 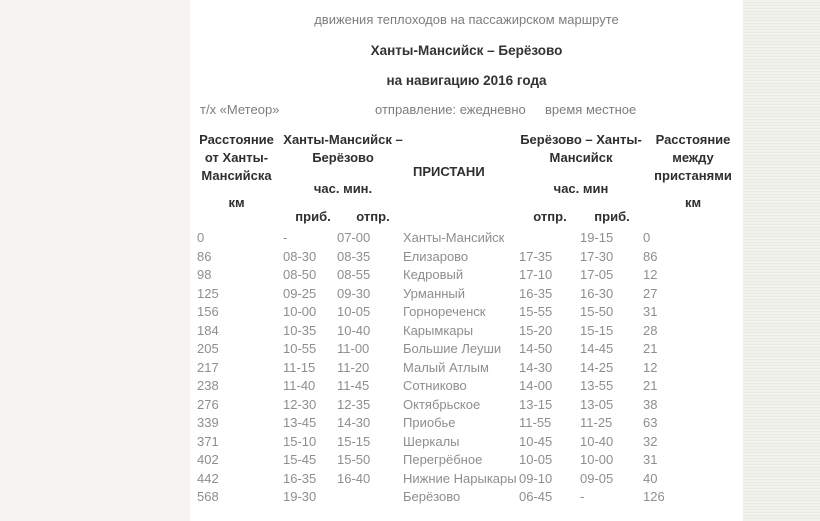 I want to click on return-departure-time: 09-10, so click(x=536, y=478).